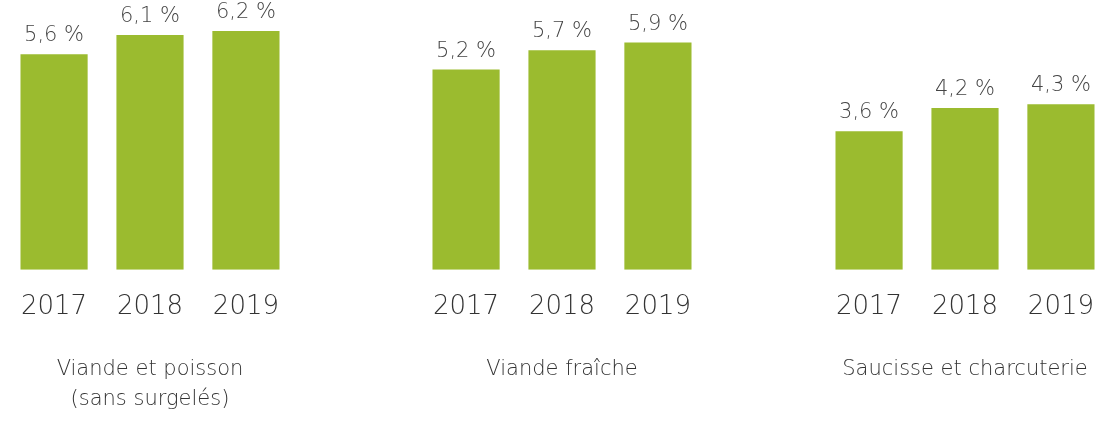  I want to click on data-label: 5,2 %, so click(466, 49).